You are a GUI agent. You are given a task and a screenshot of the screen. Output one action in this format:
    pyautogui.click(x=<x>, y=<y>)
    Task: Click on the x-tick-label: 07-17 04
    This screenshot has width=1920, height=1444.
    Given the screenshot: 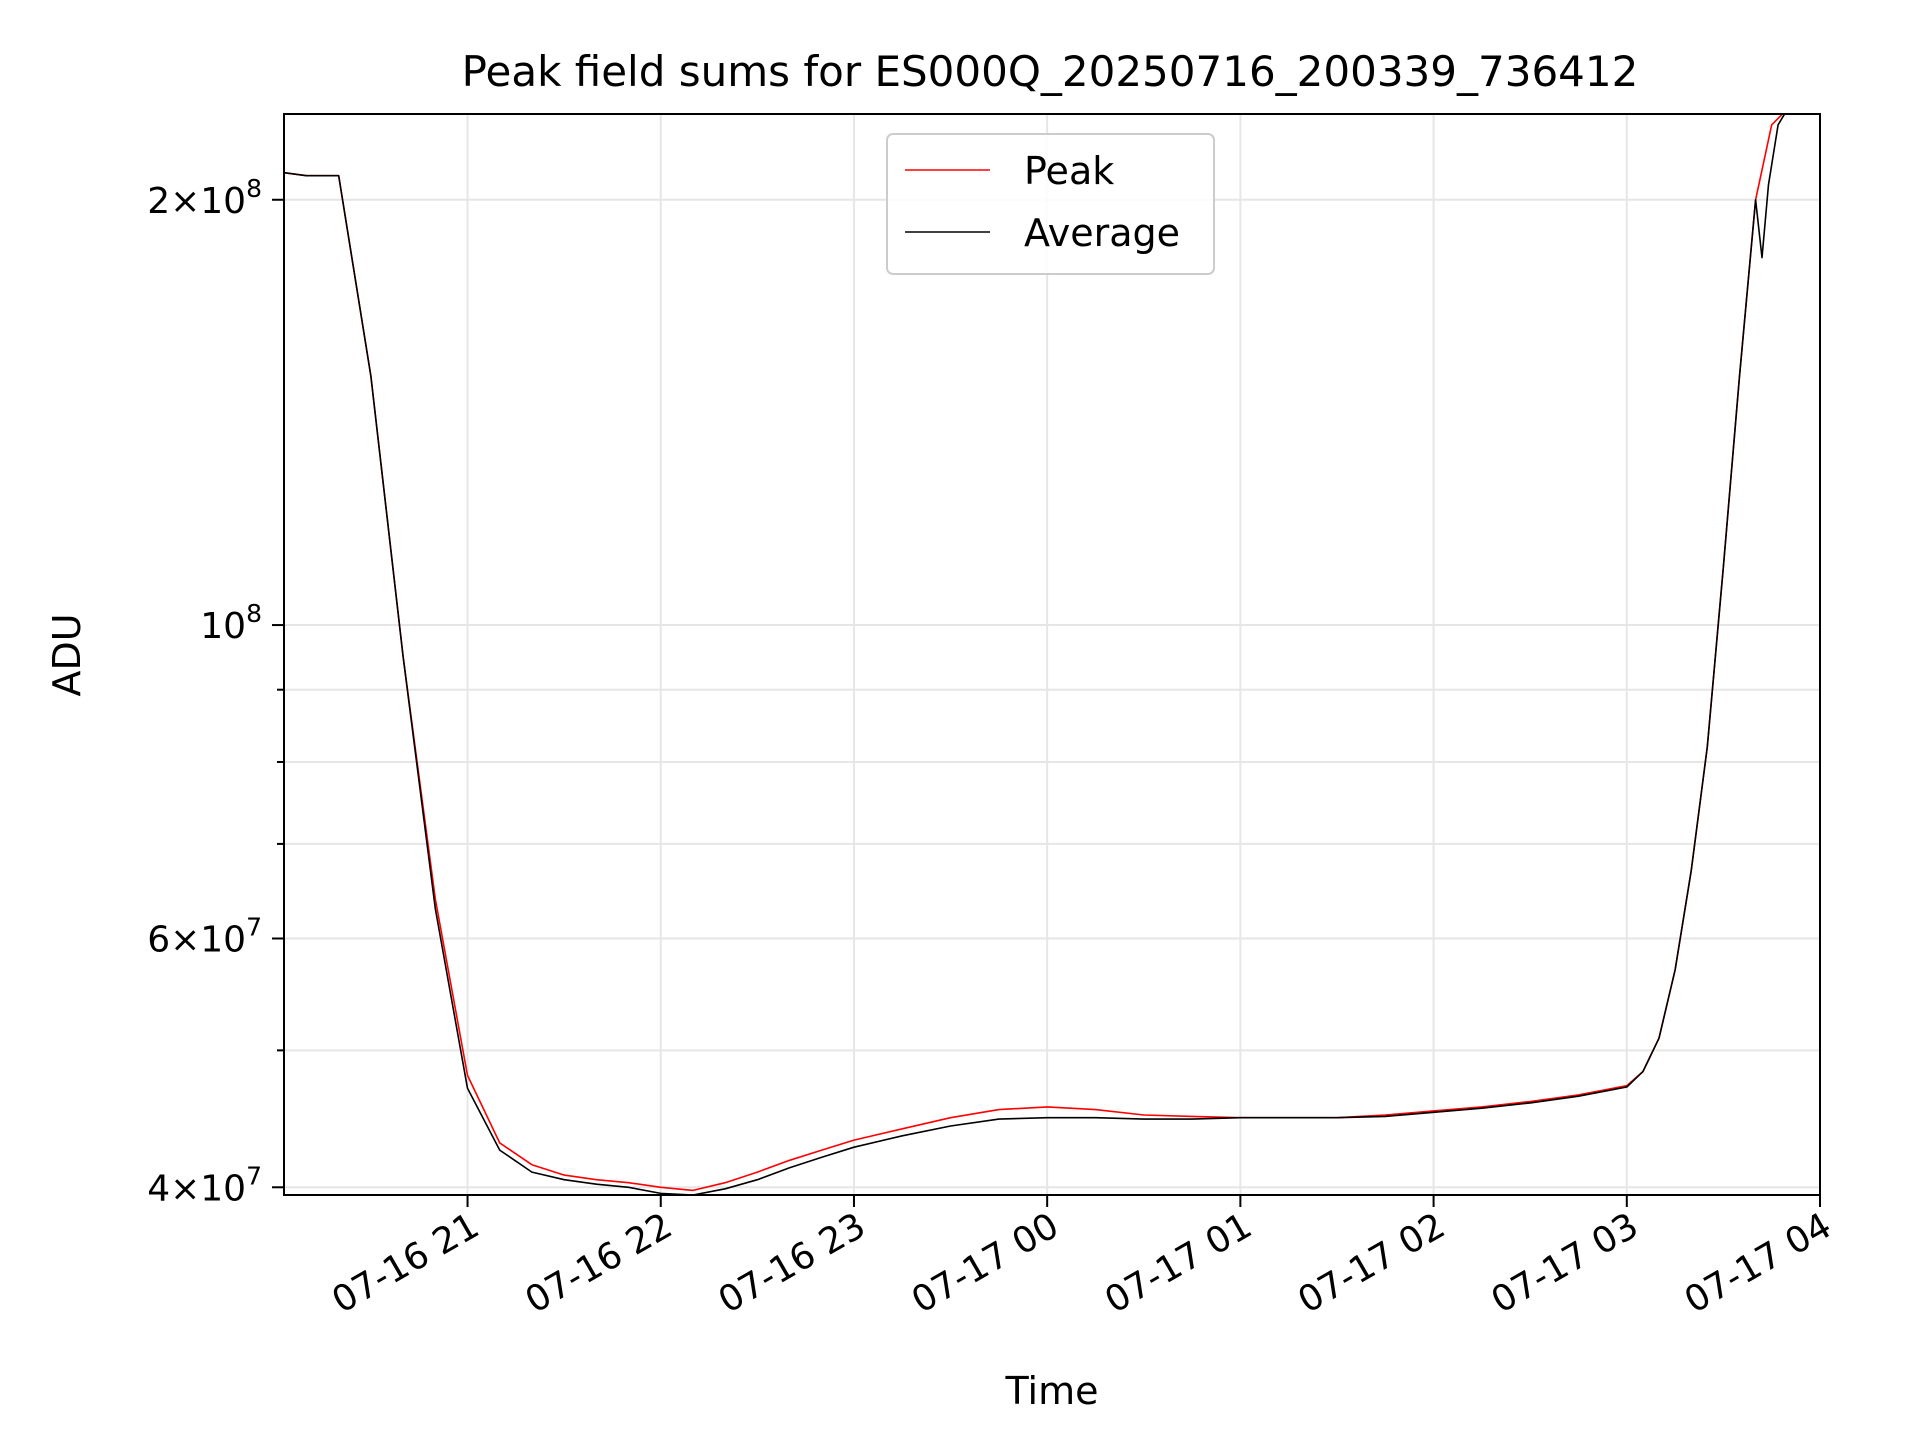 What is the action you would take?
    pyautogui.click(x=1758, y=1263)
    